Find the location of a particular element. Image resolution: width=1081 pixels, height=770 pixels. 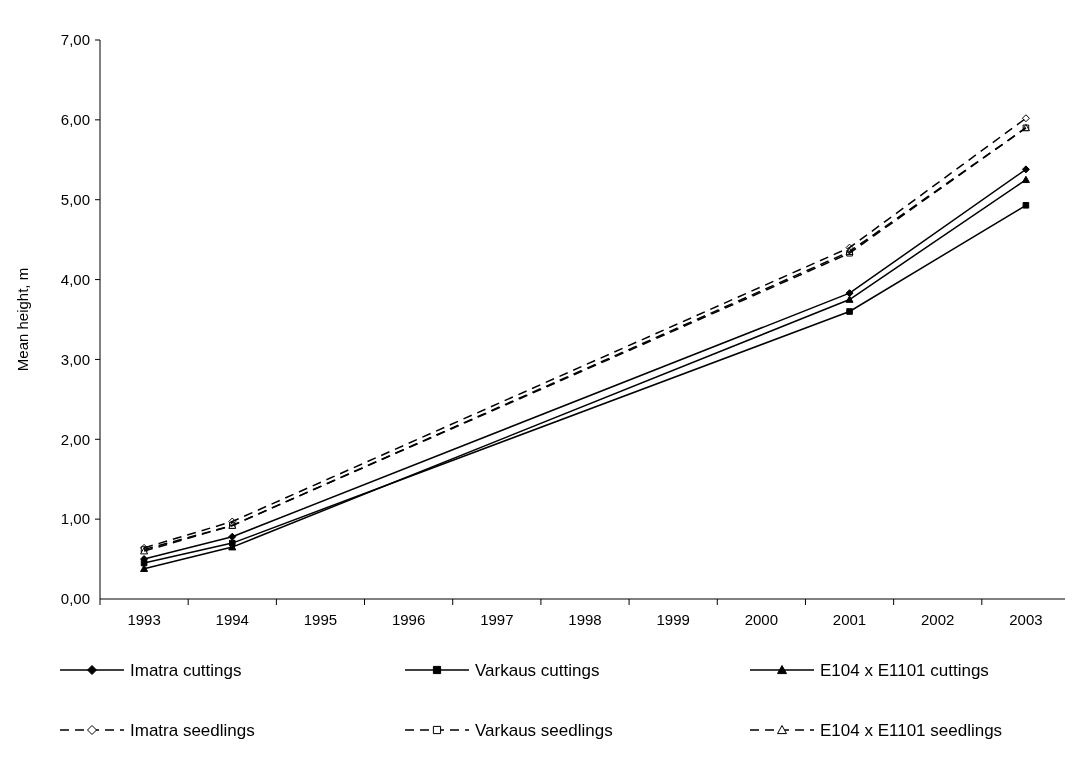

y-tick-label: 7,00 is located at coordinates (75, 40).